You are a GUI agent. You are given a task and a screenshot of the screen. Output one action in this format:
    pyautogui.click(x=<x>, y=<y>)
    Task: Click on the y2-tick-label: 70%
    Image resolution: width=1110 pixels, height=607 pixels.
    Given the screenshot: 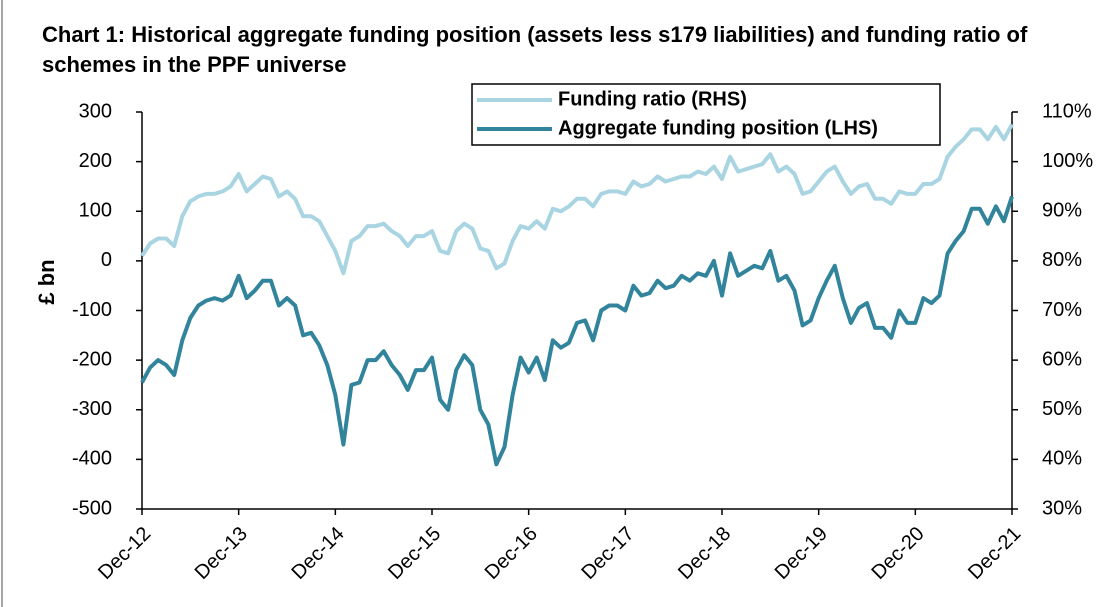 What is the action you would take?
    pyautogui.click(x=1062, y=310)
    